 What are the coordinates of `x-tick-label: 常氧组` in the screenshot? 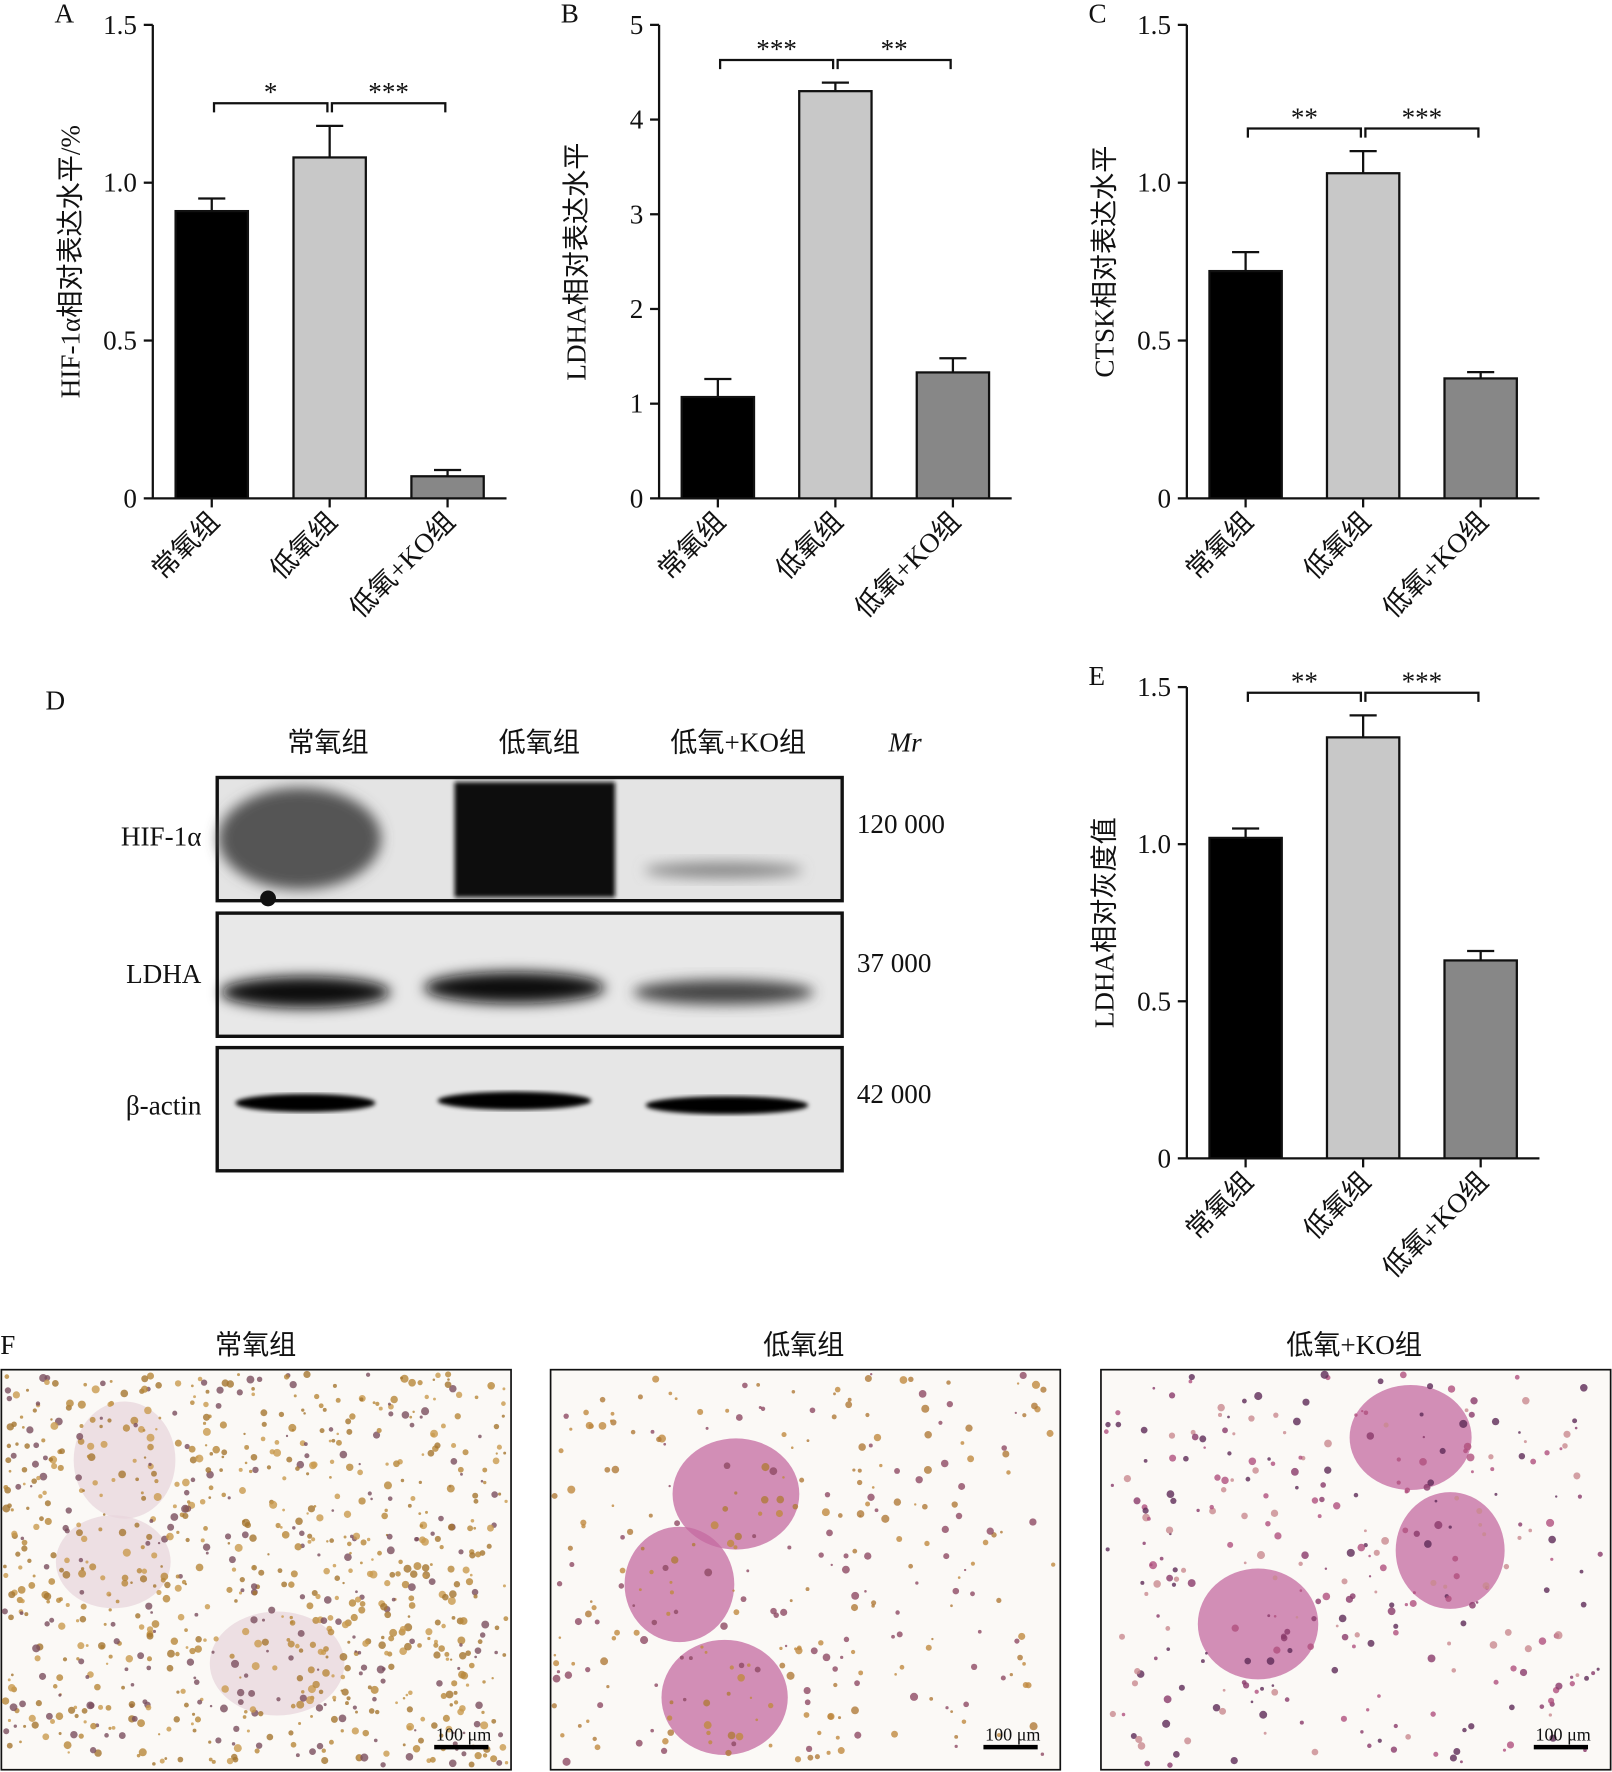 It's located at (1219, 1205).